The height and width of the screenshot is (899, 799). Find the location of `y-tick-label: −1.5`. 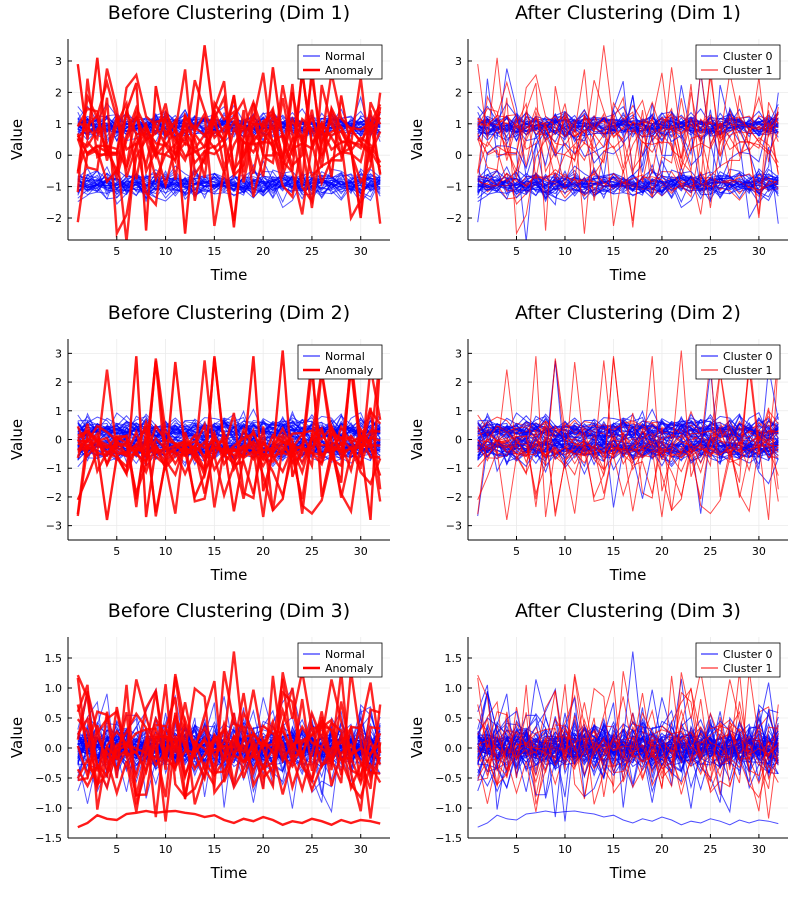

y-tick-label: −1.5 is located at coordinates (48, 838).